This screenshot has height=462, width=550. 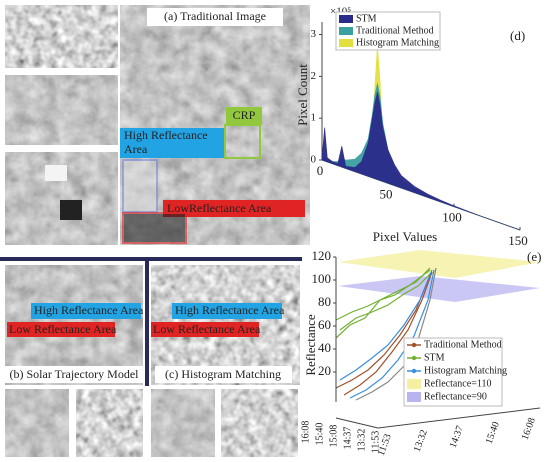 I want to click on x-tick-label: 13:32, so click(x=361, y=440).